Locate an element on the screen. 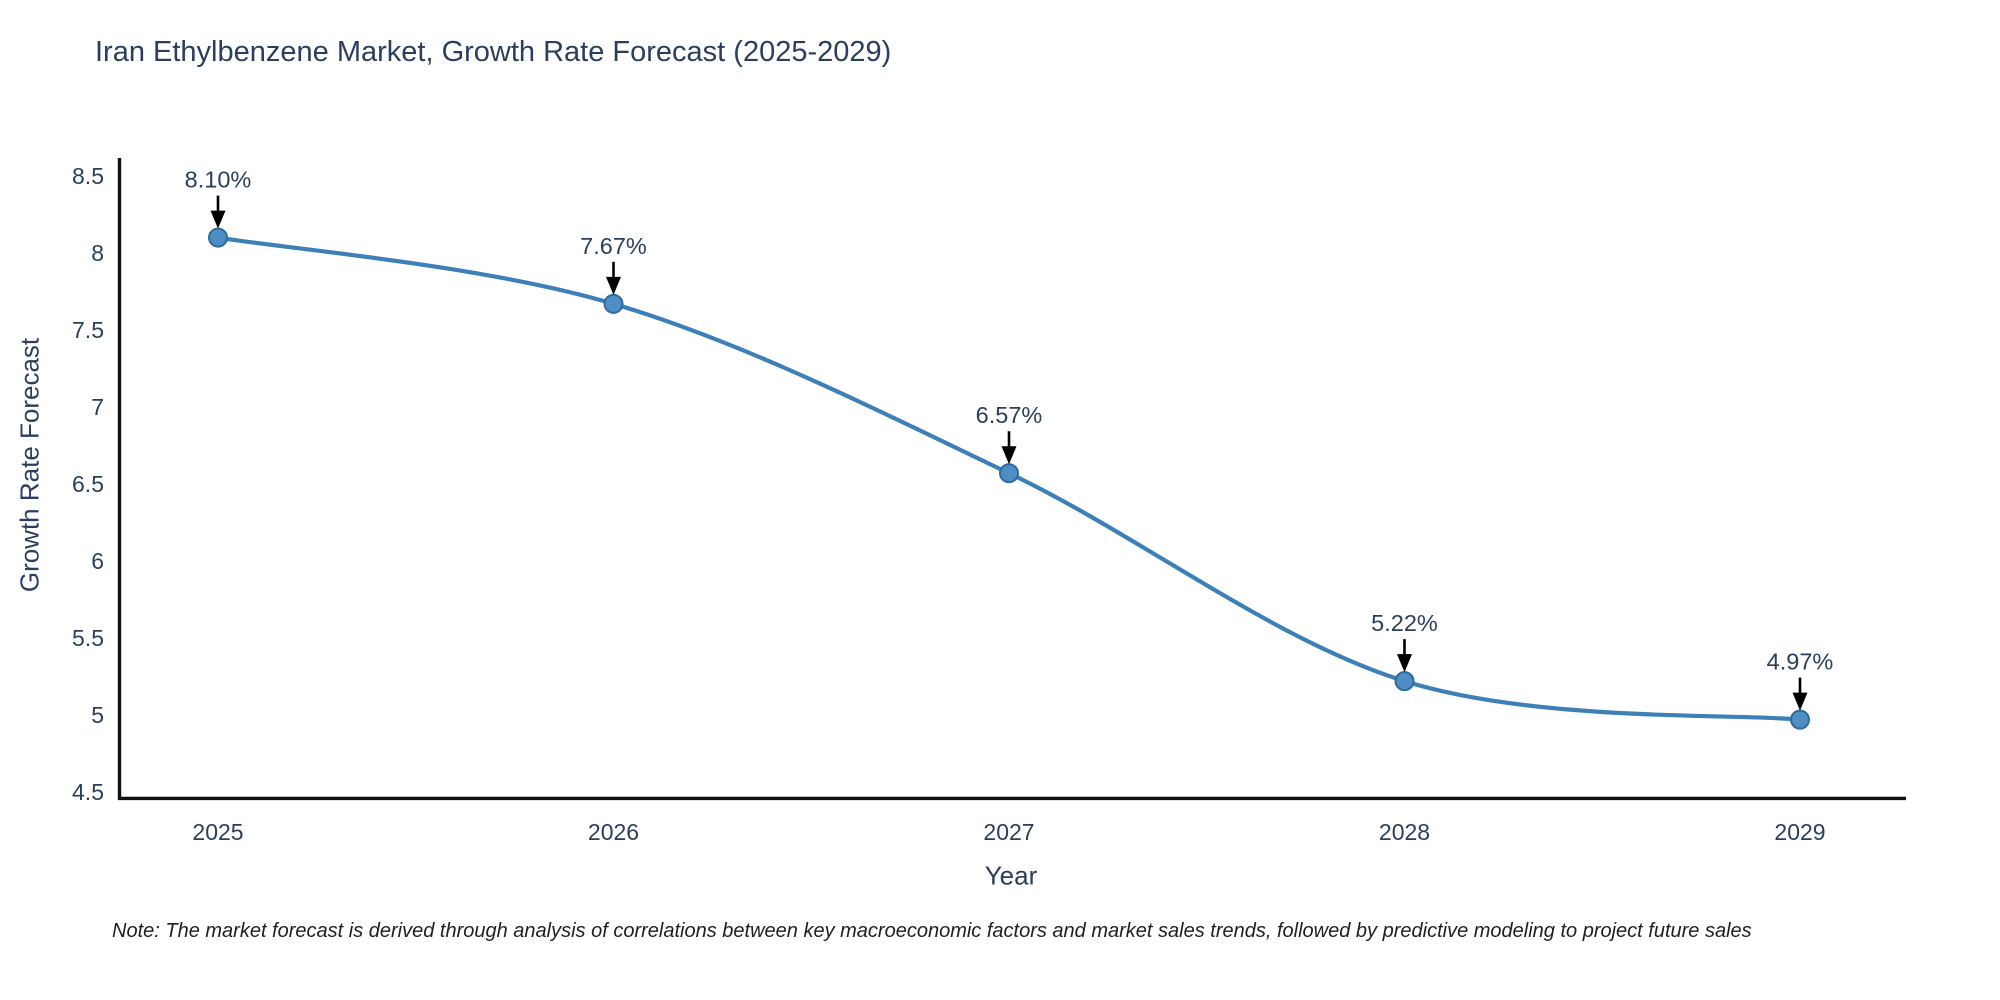 This screenshot has width=2000, height=1000. y-tick-label: 5 is located at coordinates (97, 715).